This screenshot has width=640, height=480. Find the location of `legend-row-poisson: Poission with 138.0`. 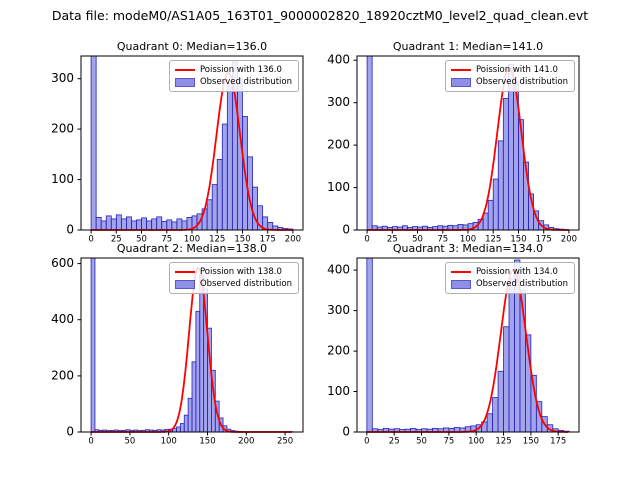

legend-row-poisson: Poission with 138.0 is located at coordinates (233, 272).